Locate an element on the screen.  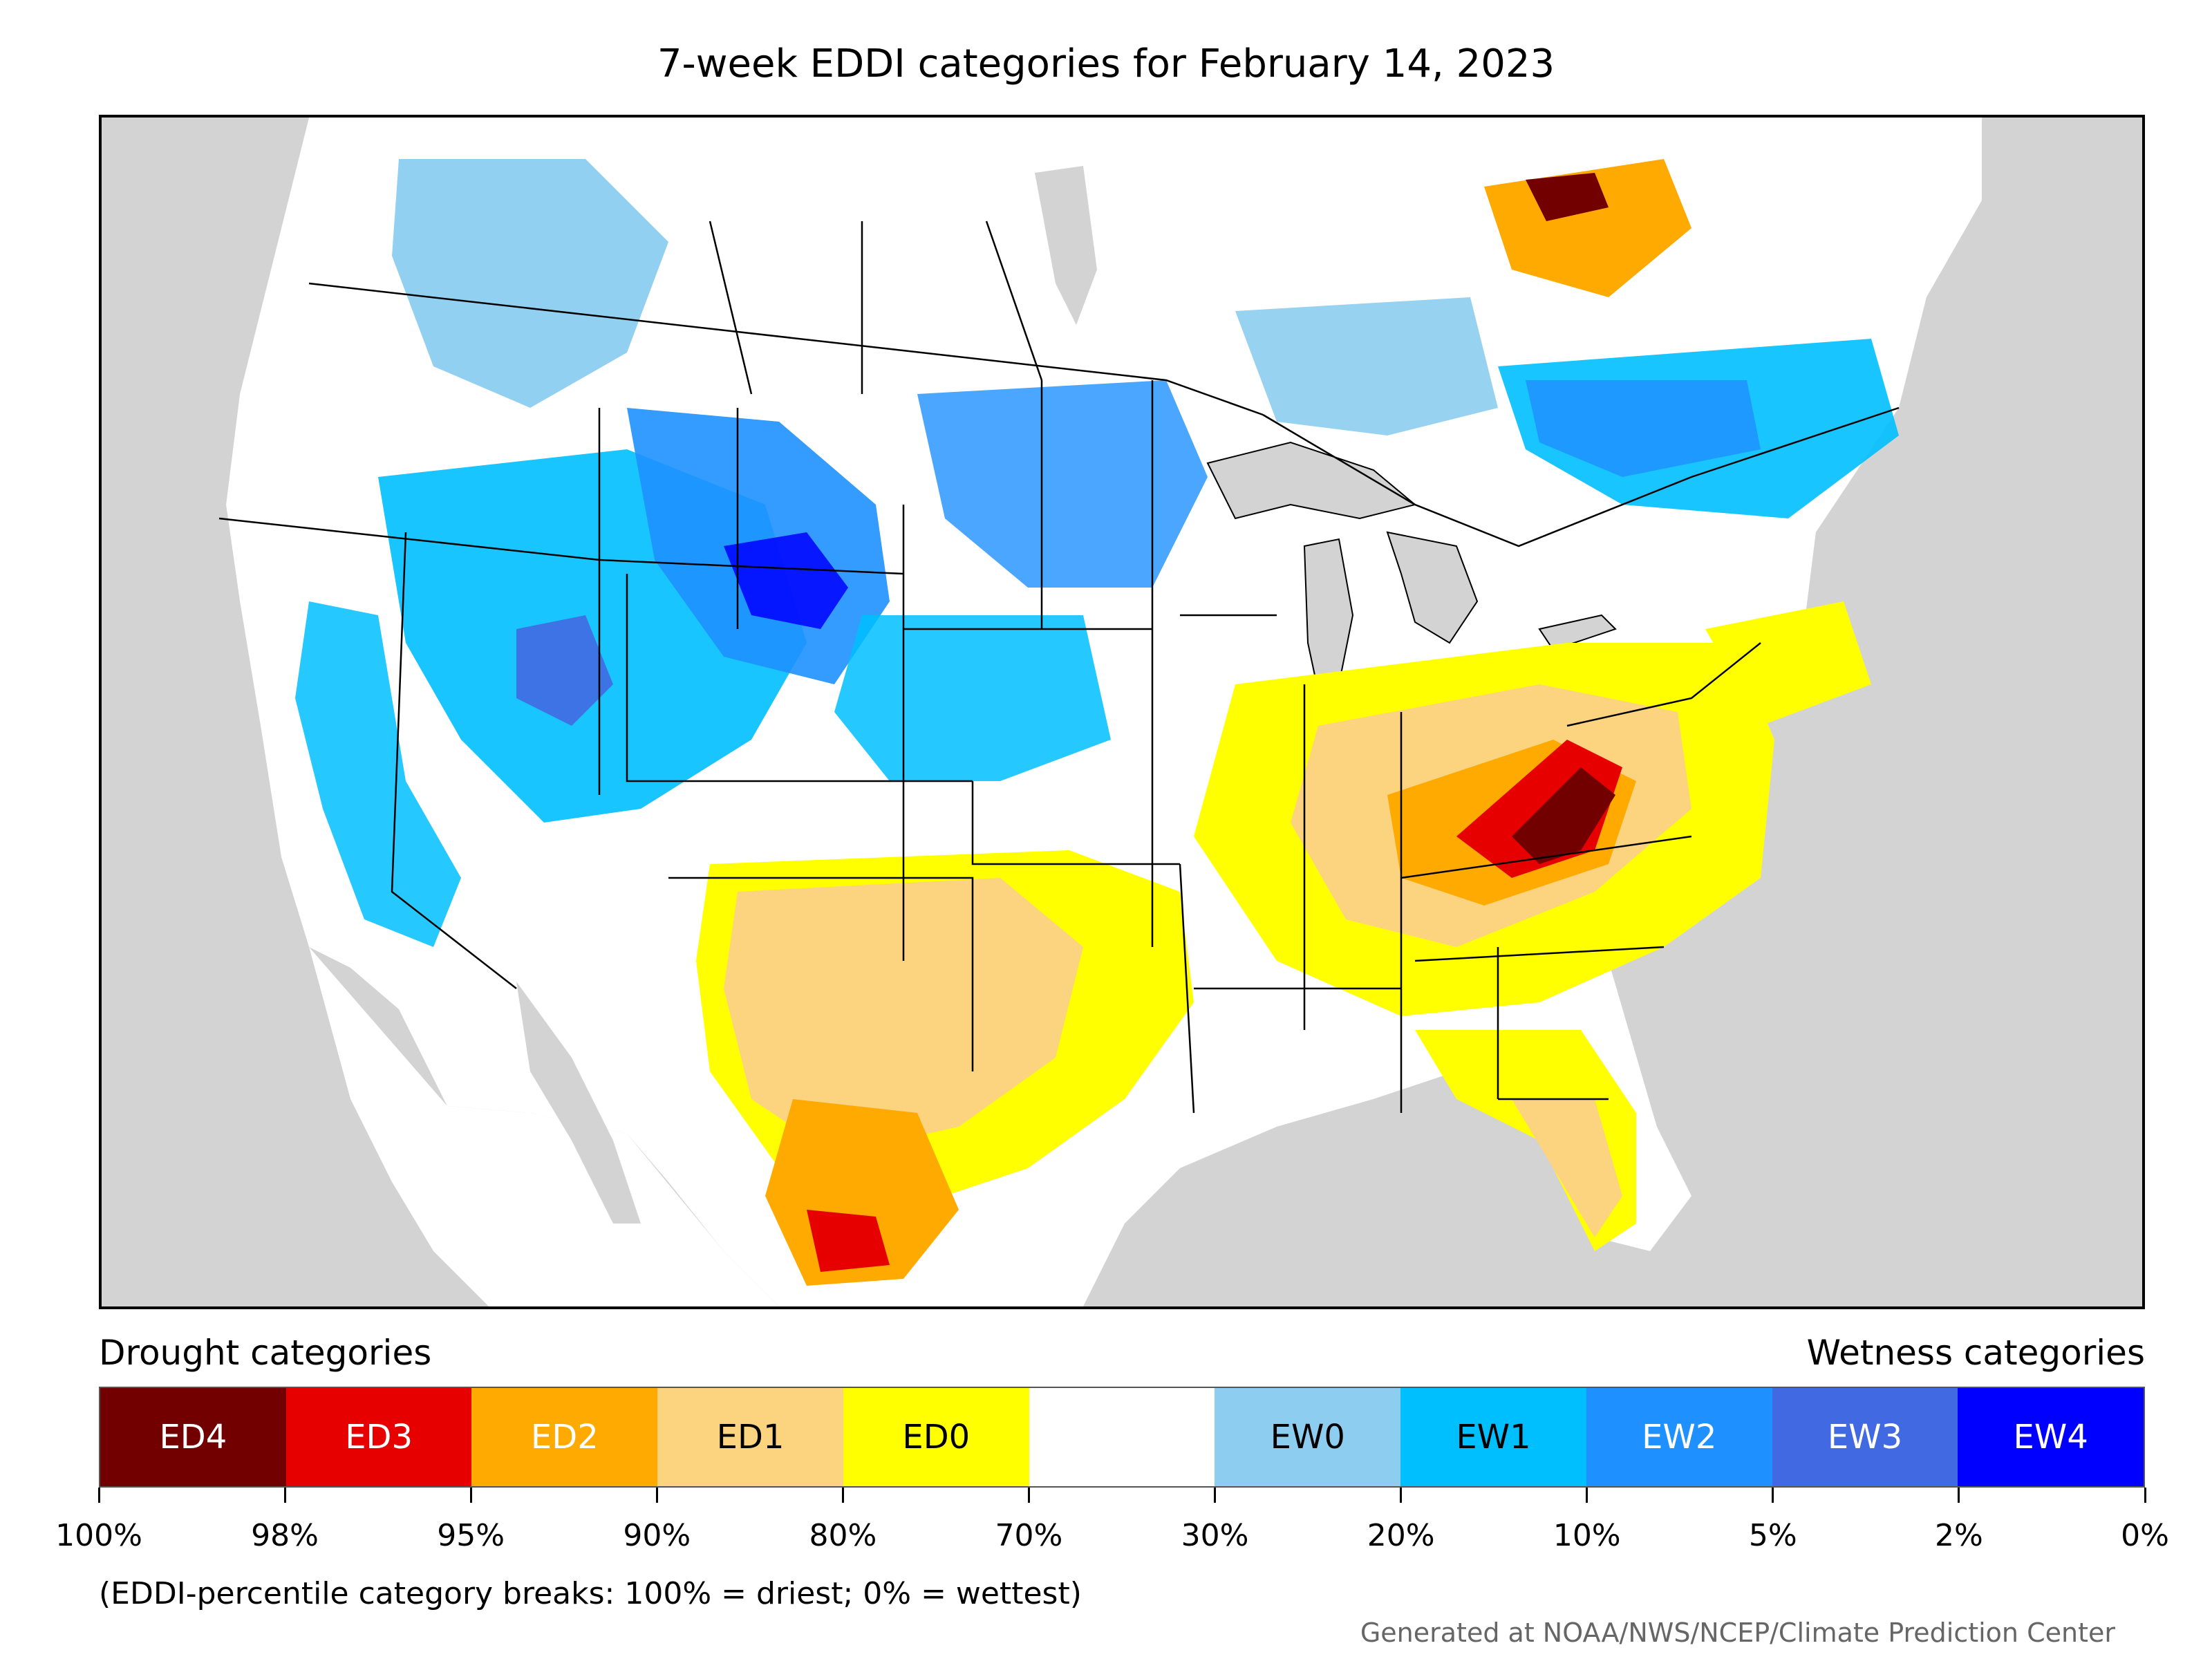
legend-tick-label: 100% is located at coordinates (99, 1535).